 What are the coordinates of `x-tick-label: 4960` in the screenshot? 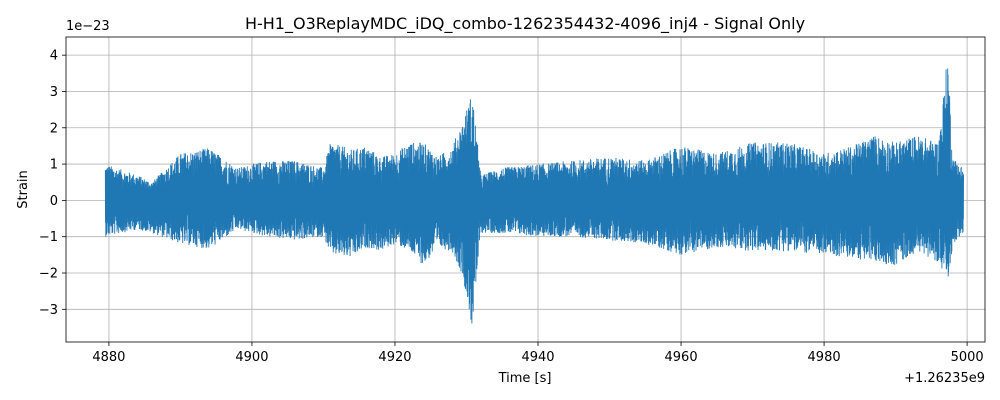 It's located at (681, 357).